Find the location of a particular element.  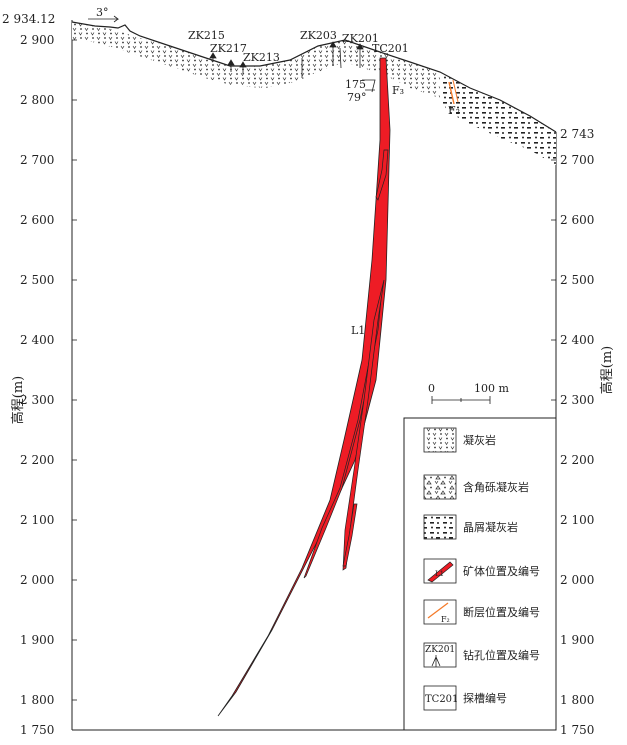

left-tick-2000: 2 000 is located at coordinates (37, 580).